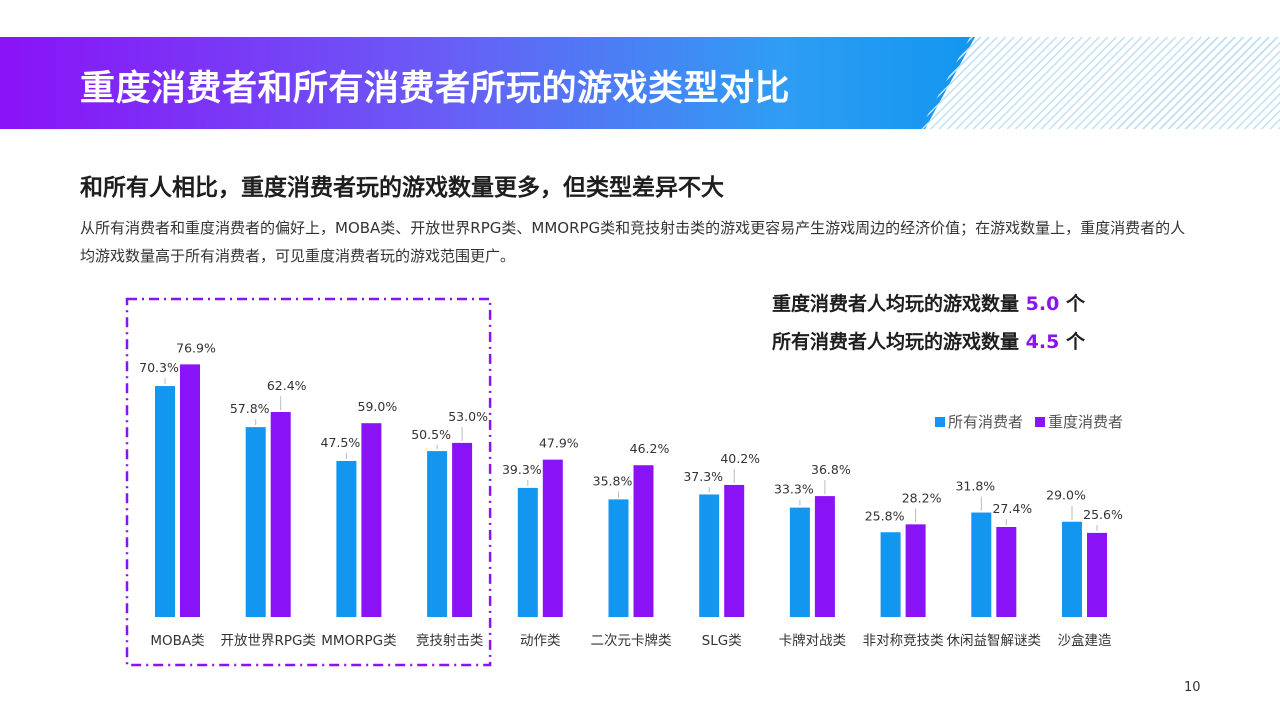 Image resolution: width=1280 pixels, height=720 pixels. I want to click on stat-heavy-consumers: 重度消费者人均玩的游戏数量 5.0 个, so click(928, 302).